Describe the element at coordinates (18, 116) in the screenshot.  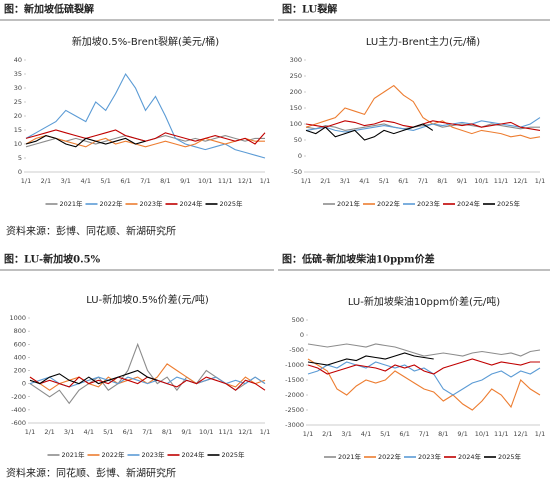
I see `y-tick-label: 20` at that location.